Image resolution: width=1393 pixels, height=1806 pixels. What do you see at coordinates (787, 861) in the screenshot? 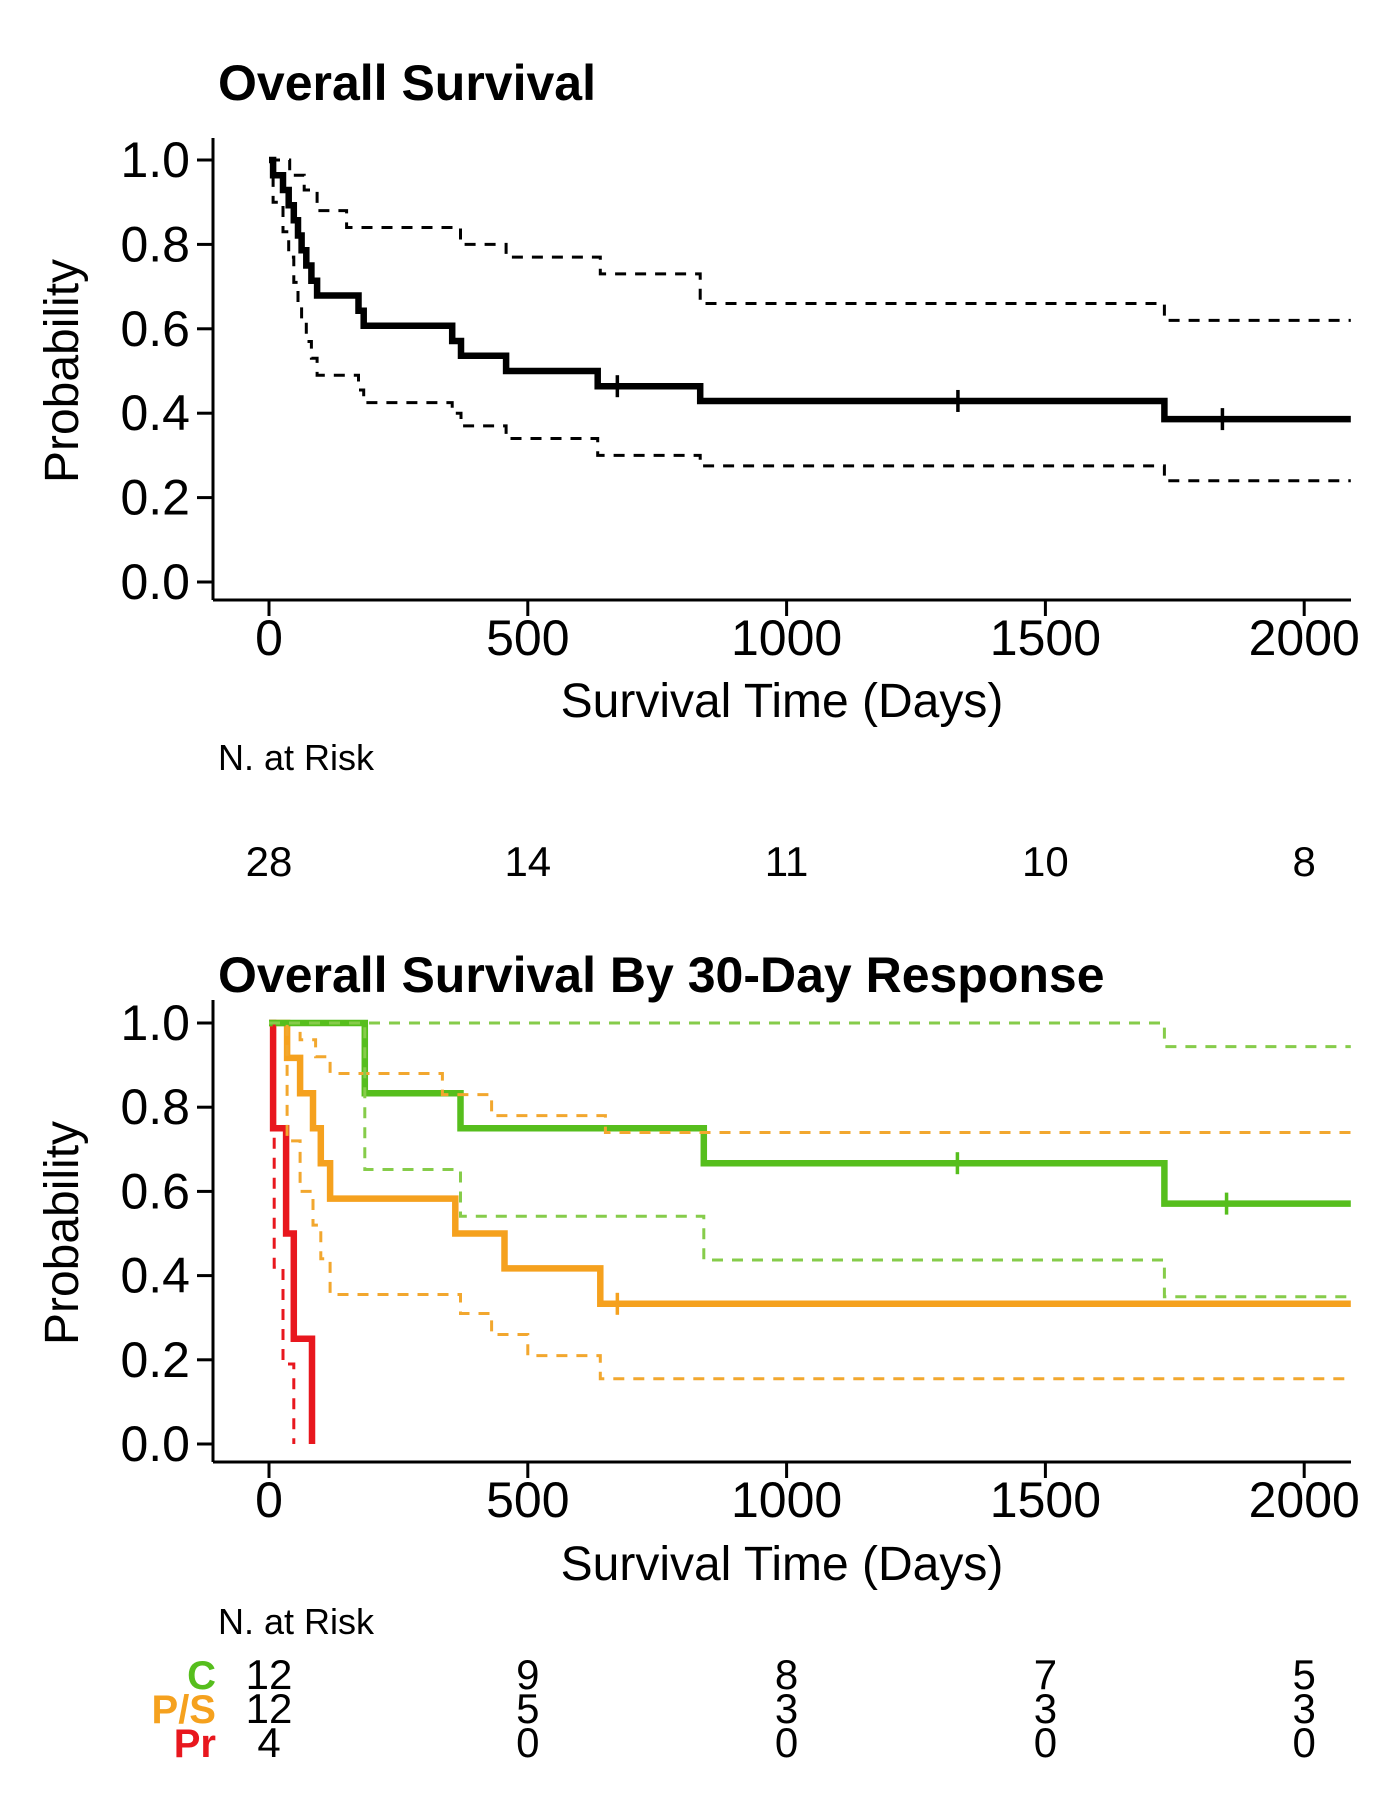
I see `risk-count-panel0-row0-t1000: 11` at bounding box center [787, 861].